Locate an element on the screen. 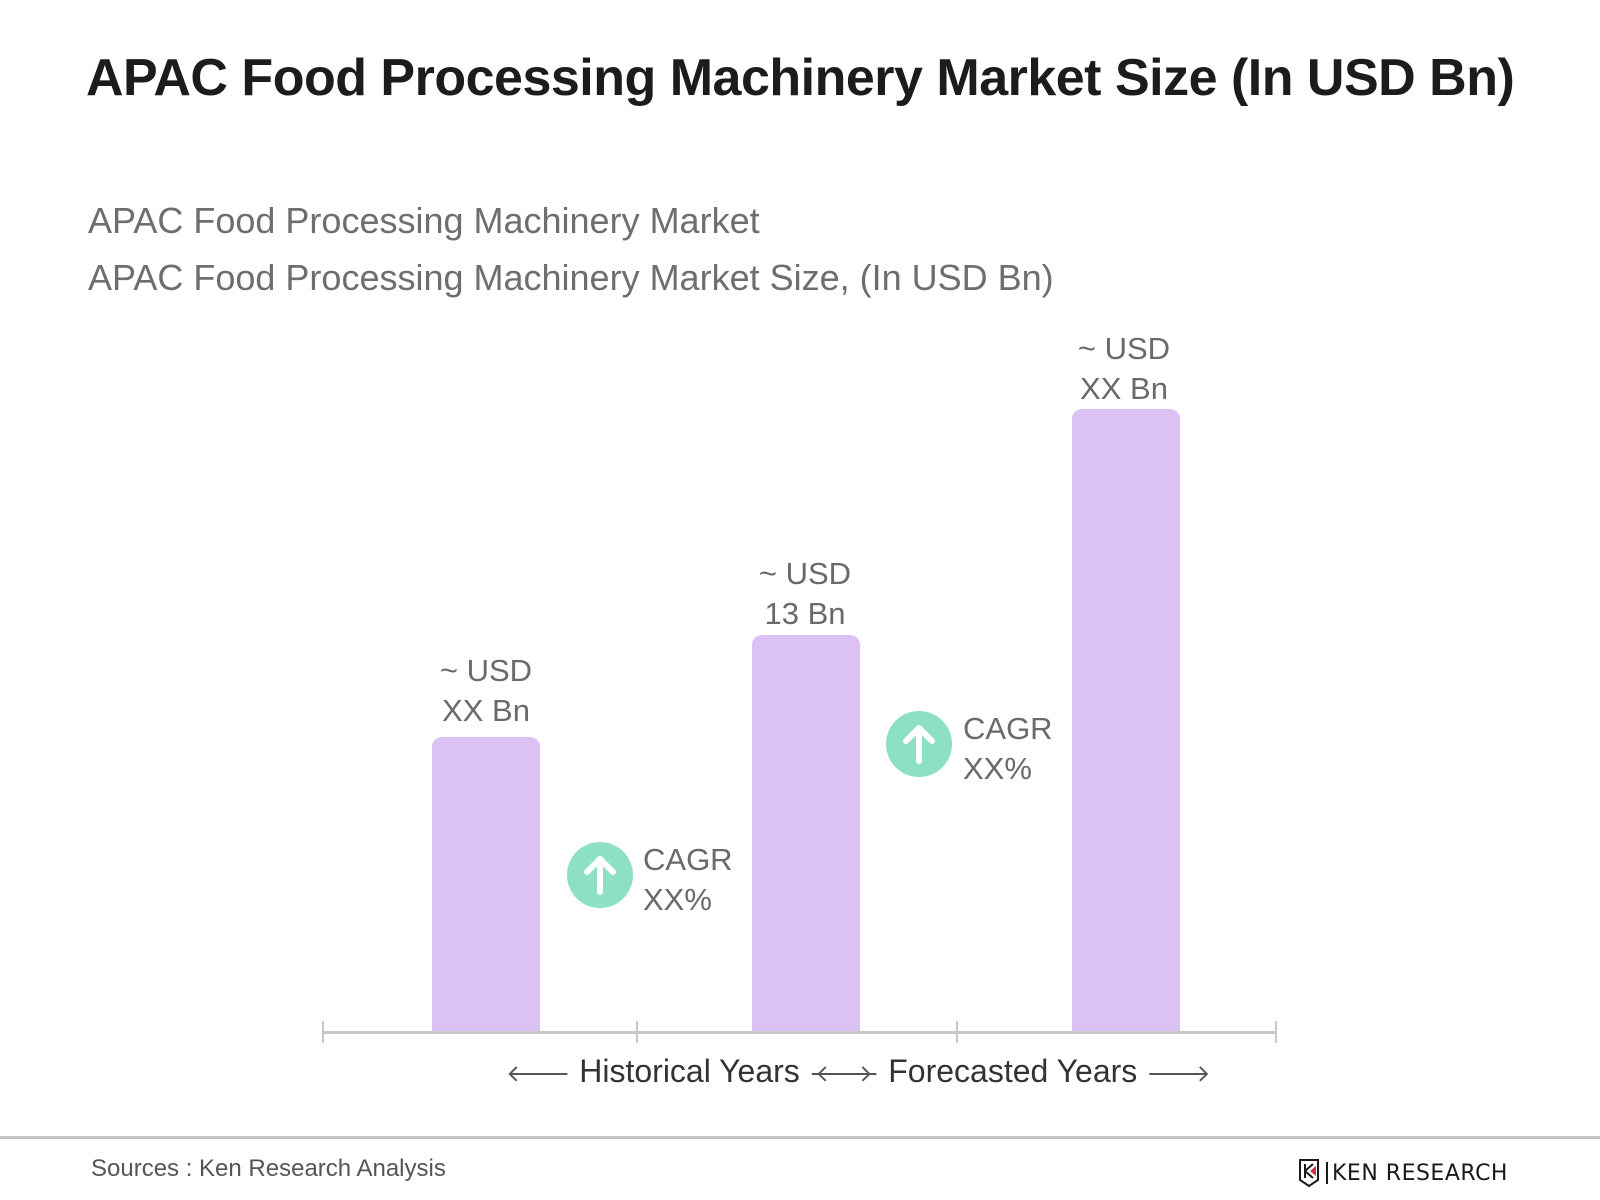 This screenshot has height=1200, width=1600. cagr-forecast: CAGR XX% is located at coordinates (1008, 748).